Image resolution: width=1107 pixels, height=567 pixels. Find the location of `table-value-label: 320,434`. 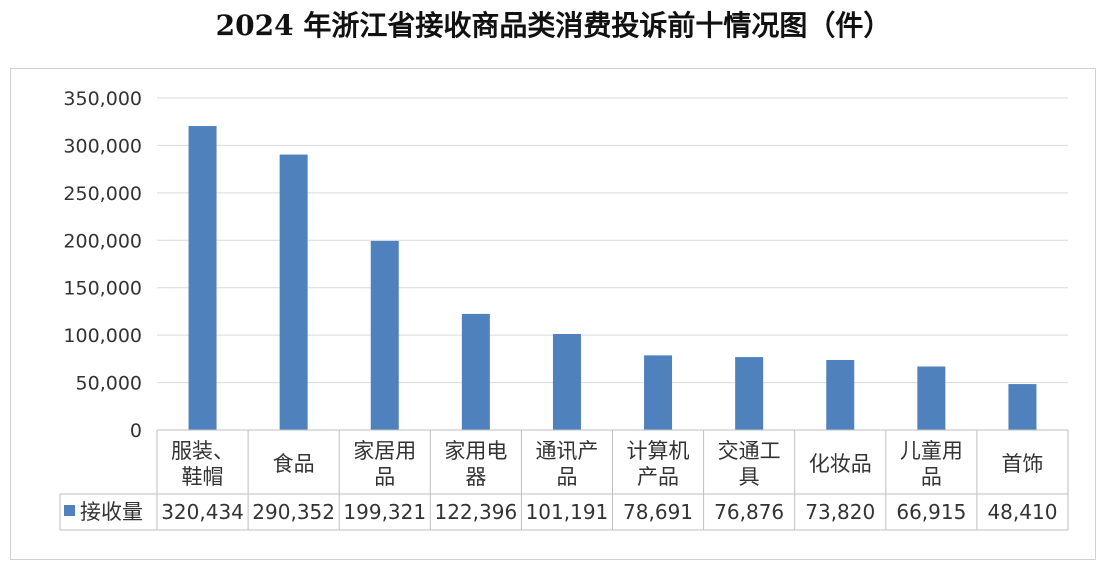

table-value-label: 320,434 is located at coordinates (202, 512).